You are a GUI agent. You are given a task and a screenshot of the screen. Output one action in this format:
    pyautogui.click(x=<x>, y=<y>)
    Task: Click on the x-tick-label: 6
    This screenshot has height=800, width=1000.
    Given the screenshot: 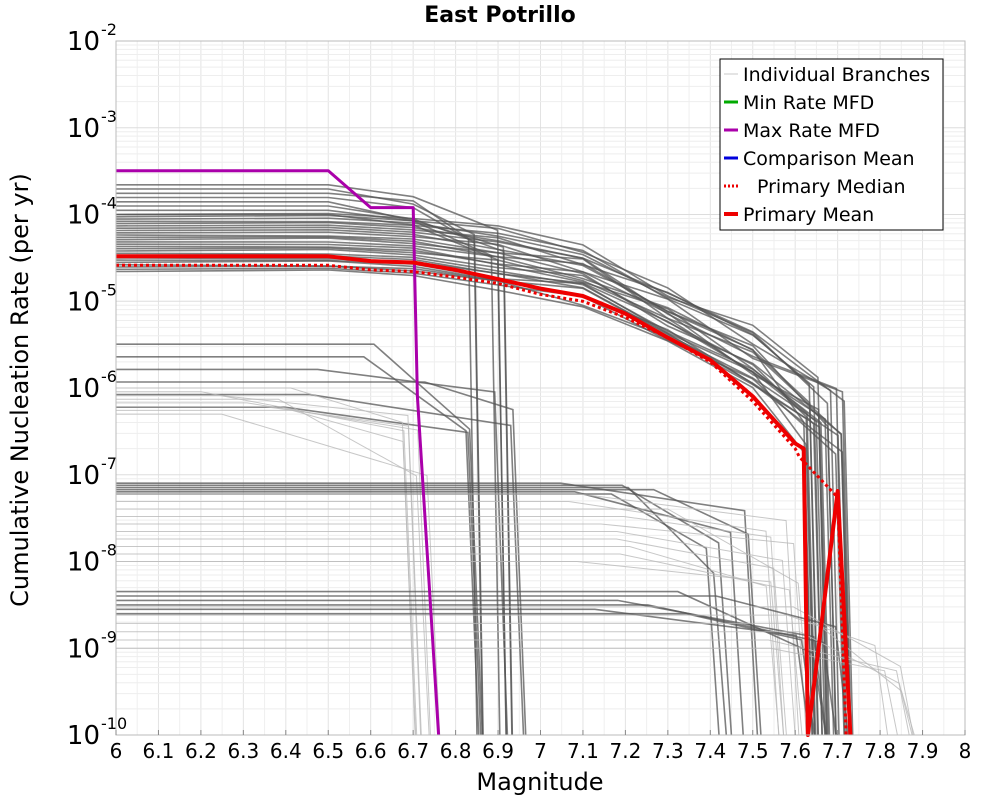 What is the action you would take?
    pyautogui.click(x=116, y=751)
    